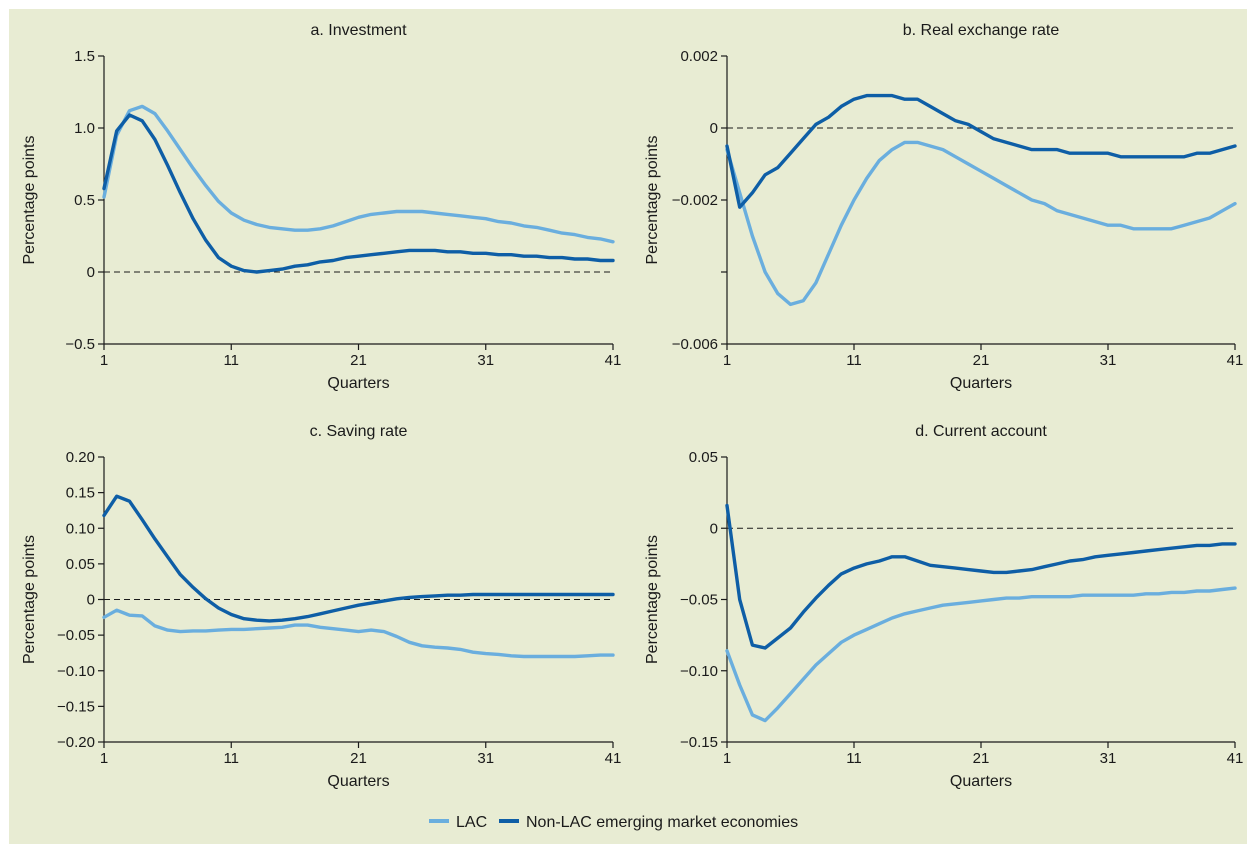 This screenshot has width=1248, height=849. Describe the element at coordinates (84, 128) in the screenshot. I see `y-tick-label: 1.0` at that location.